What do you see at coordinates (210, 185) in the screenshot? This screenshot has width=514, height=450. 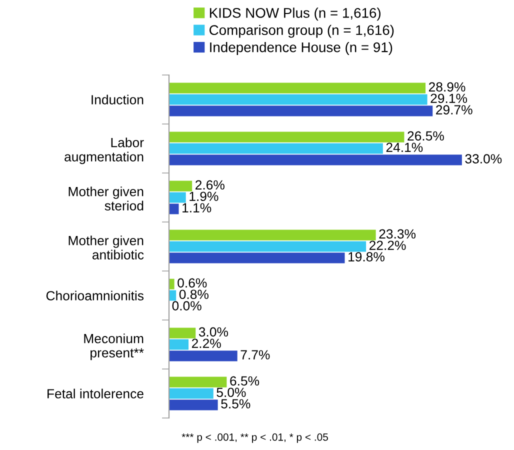 I see `data-label: 2.6%` at bounding box center [210, 185].